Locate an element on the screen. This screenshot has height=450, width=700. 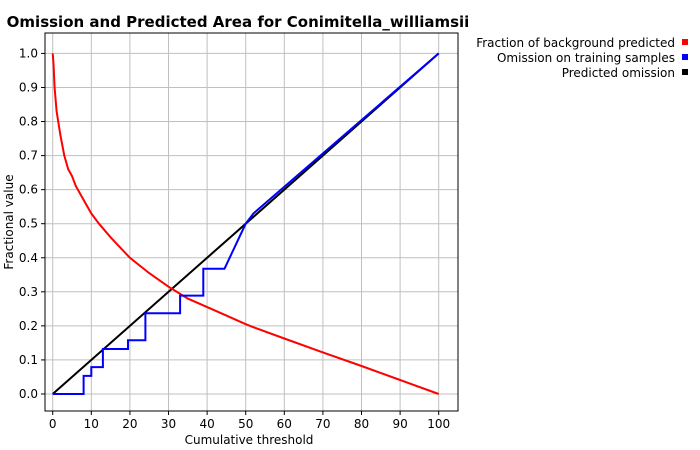
legend-label: Omission on training samples is located at coordinates (586, 58).